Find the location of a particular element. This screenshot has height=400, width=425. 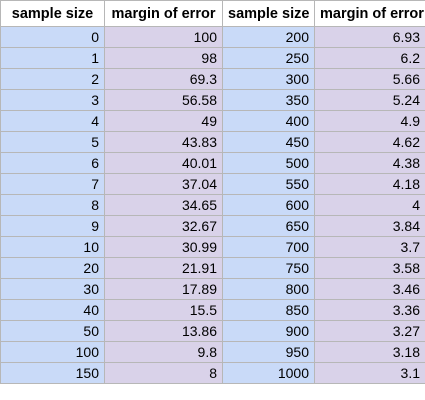

table-row: 100 9.8 950 3.18 is located at coordinates (212, 352).